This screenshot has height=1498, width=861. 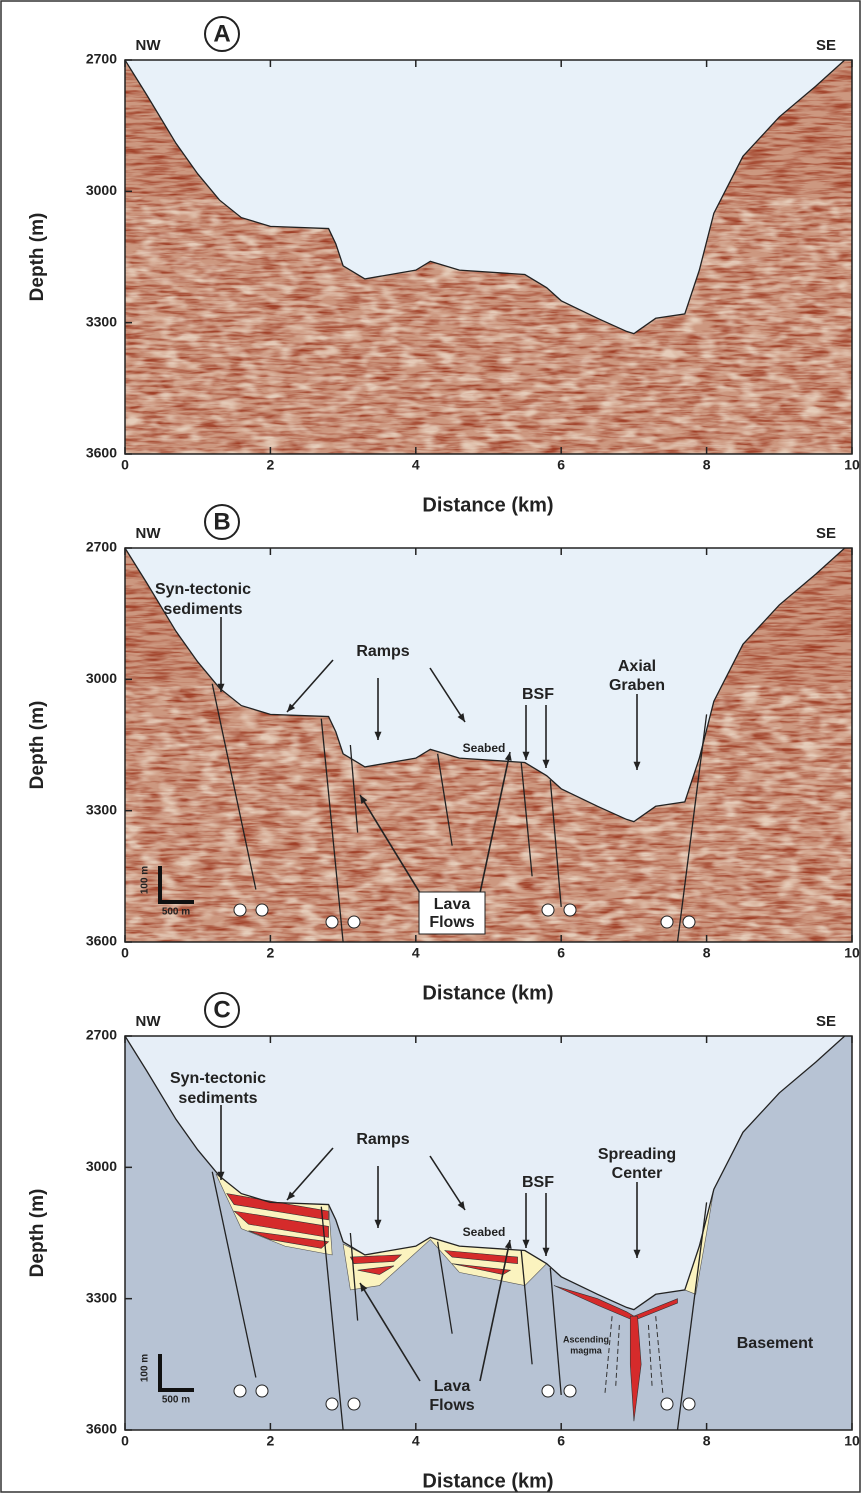 I want to click on y-tick-label: 3600, so click(x=101, y=453).